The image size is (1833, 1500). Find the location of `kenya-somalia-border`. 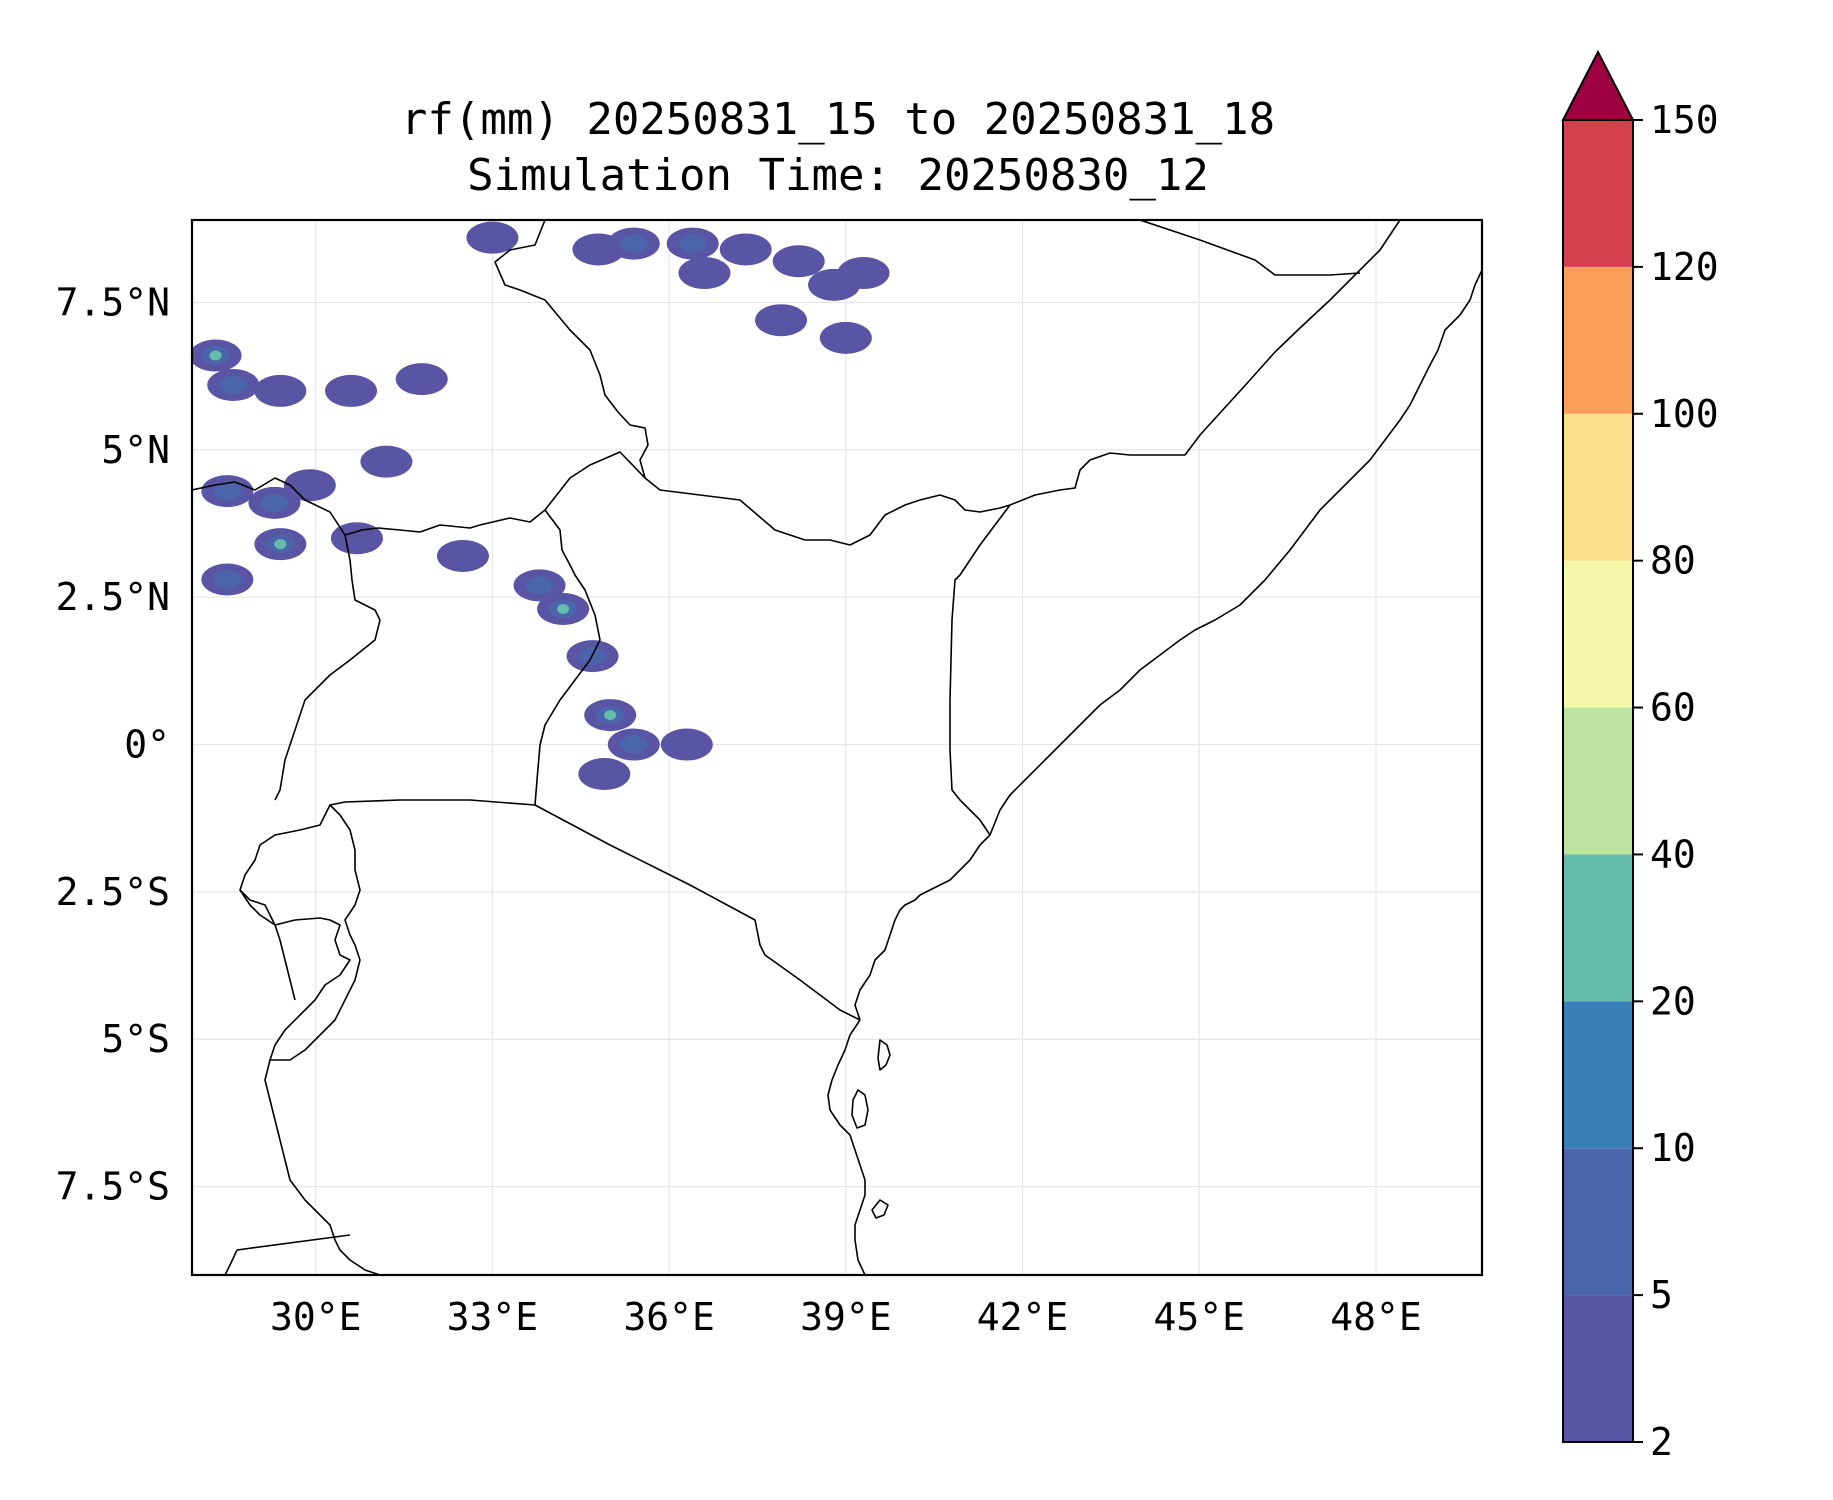

kenya-somalia-border is located at coordinates (980, 670).